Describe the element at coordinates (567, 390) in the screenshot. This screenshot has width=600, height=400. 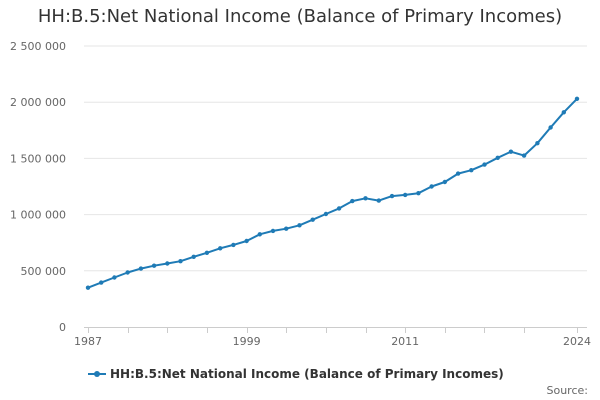
I see `source-label: Source:` at that location.